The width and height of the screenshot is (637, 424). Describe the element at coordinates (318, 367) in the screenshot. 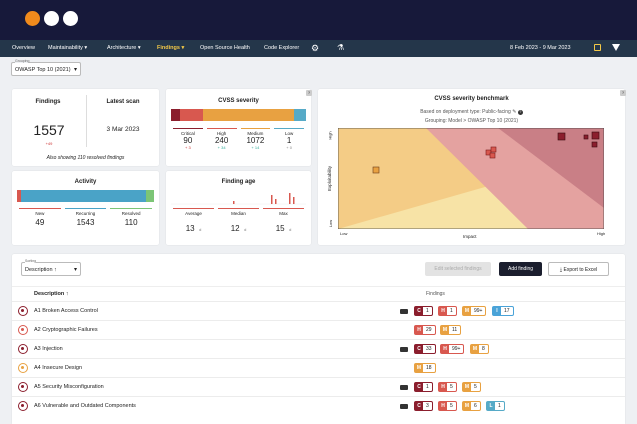

I see `table-row: A4 Insecure Design M 18` at that location.